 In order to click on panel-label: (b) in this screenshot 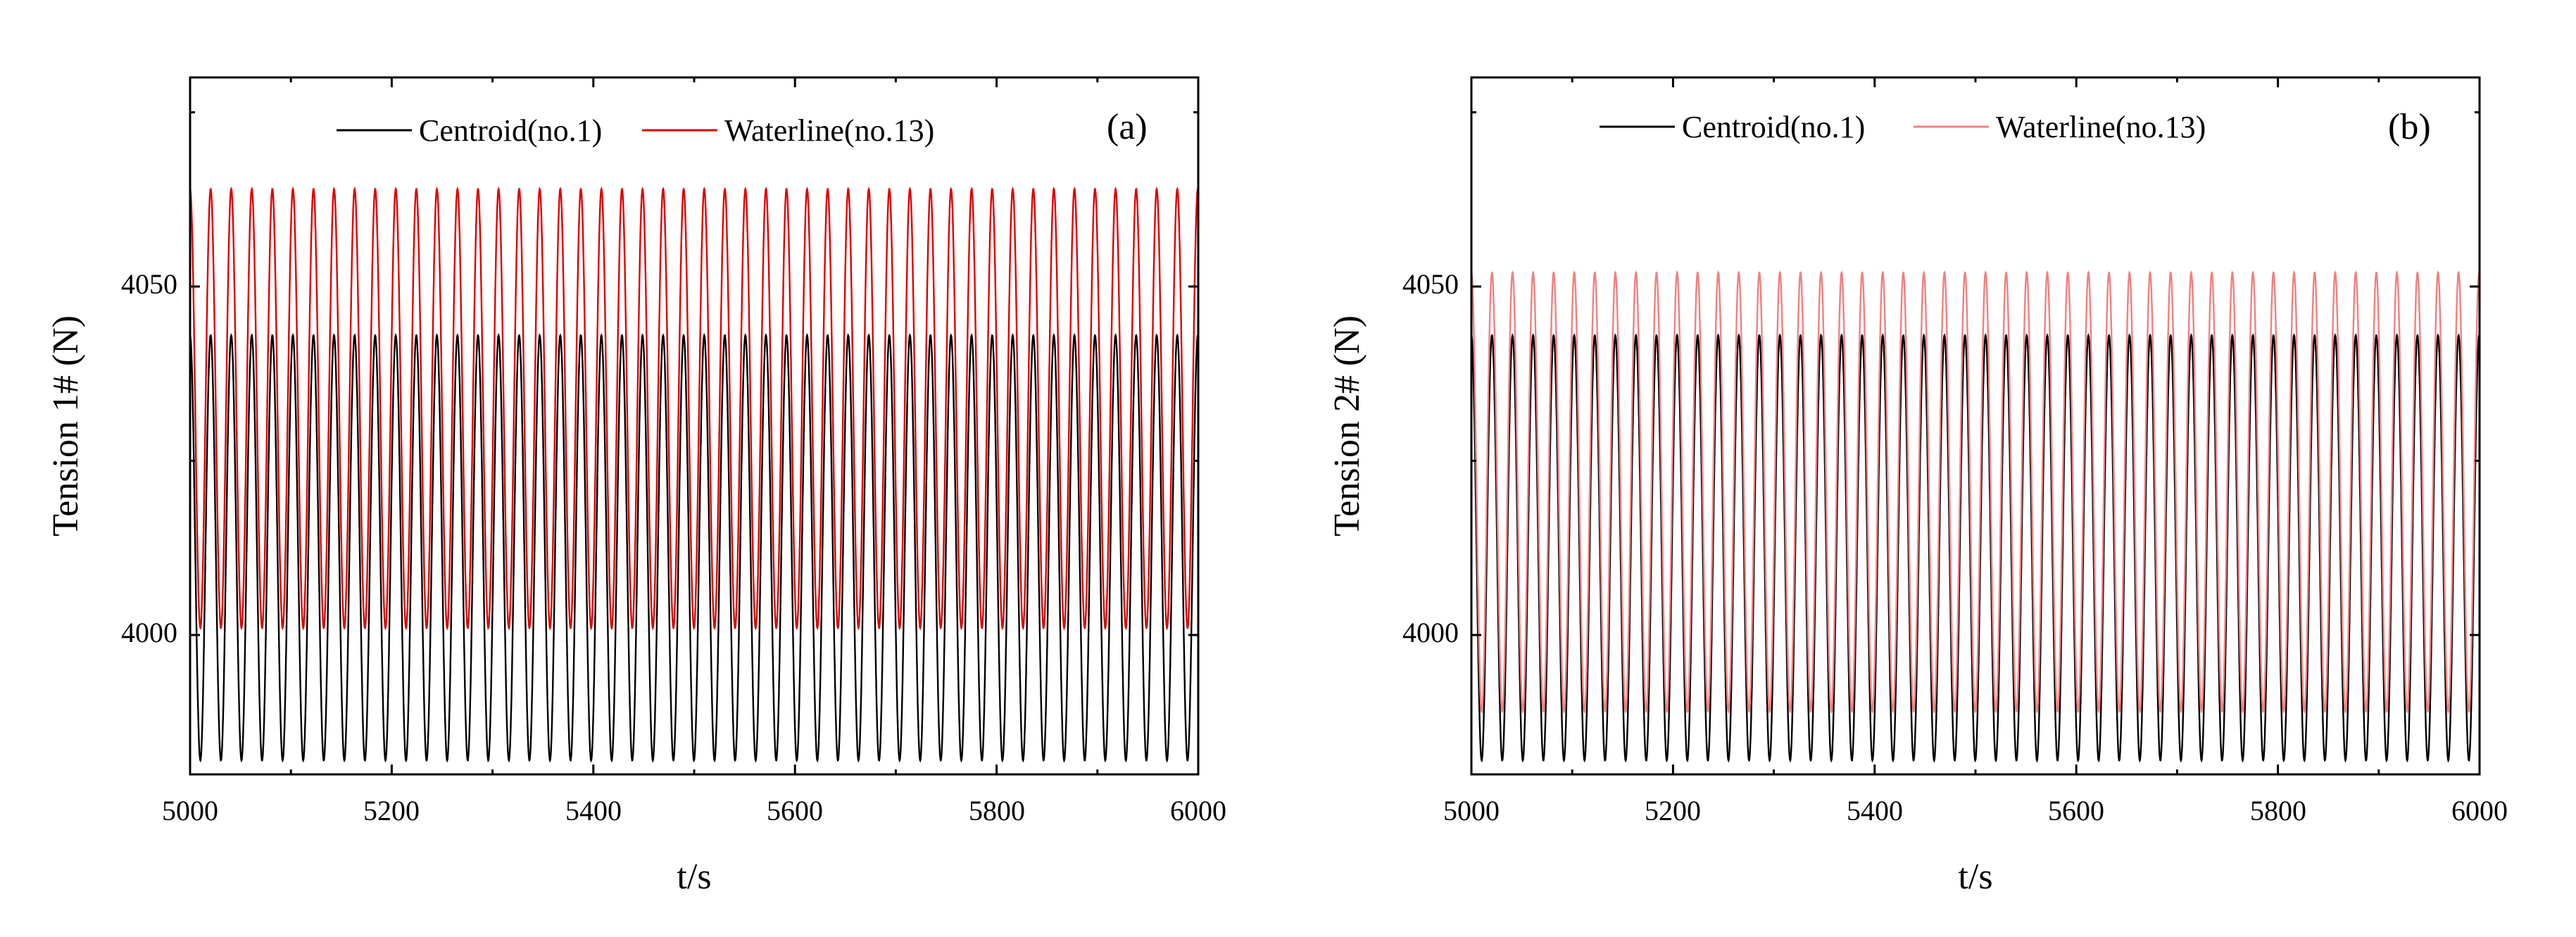, I will do `click(2409, 127)`.